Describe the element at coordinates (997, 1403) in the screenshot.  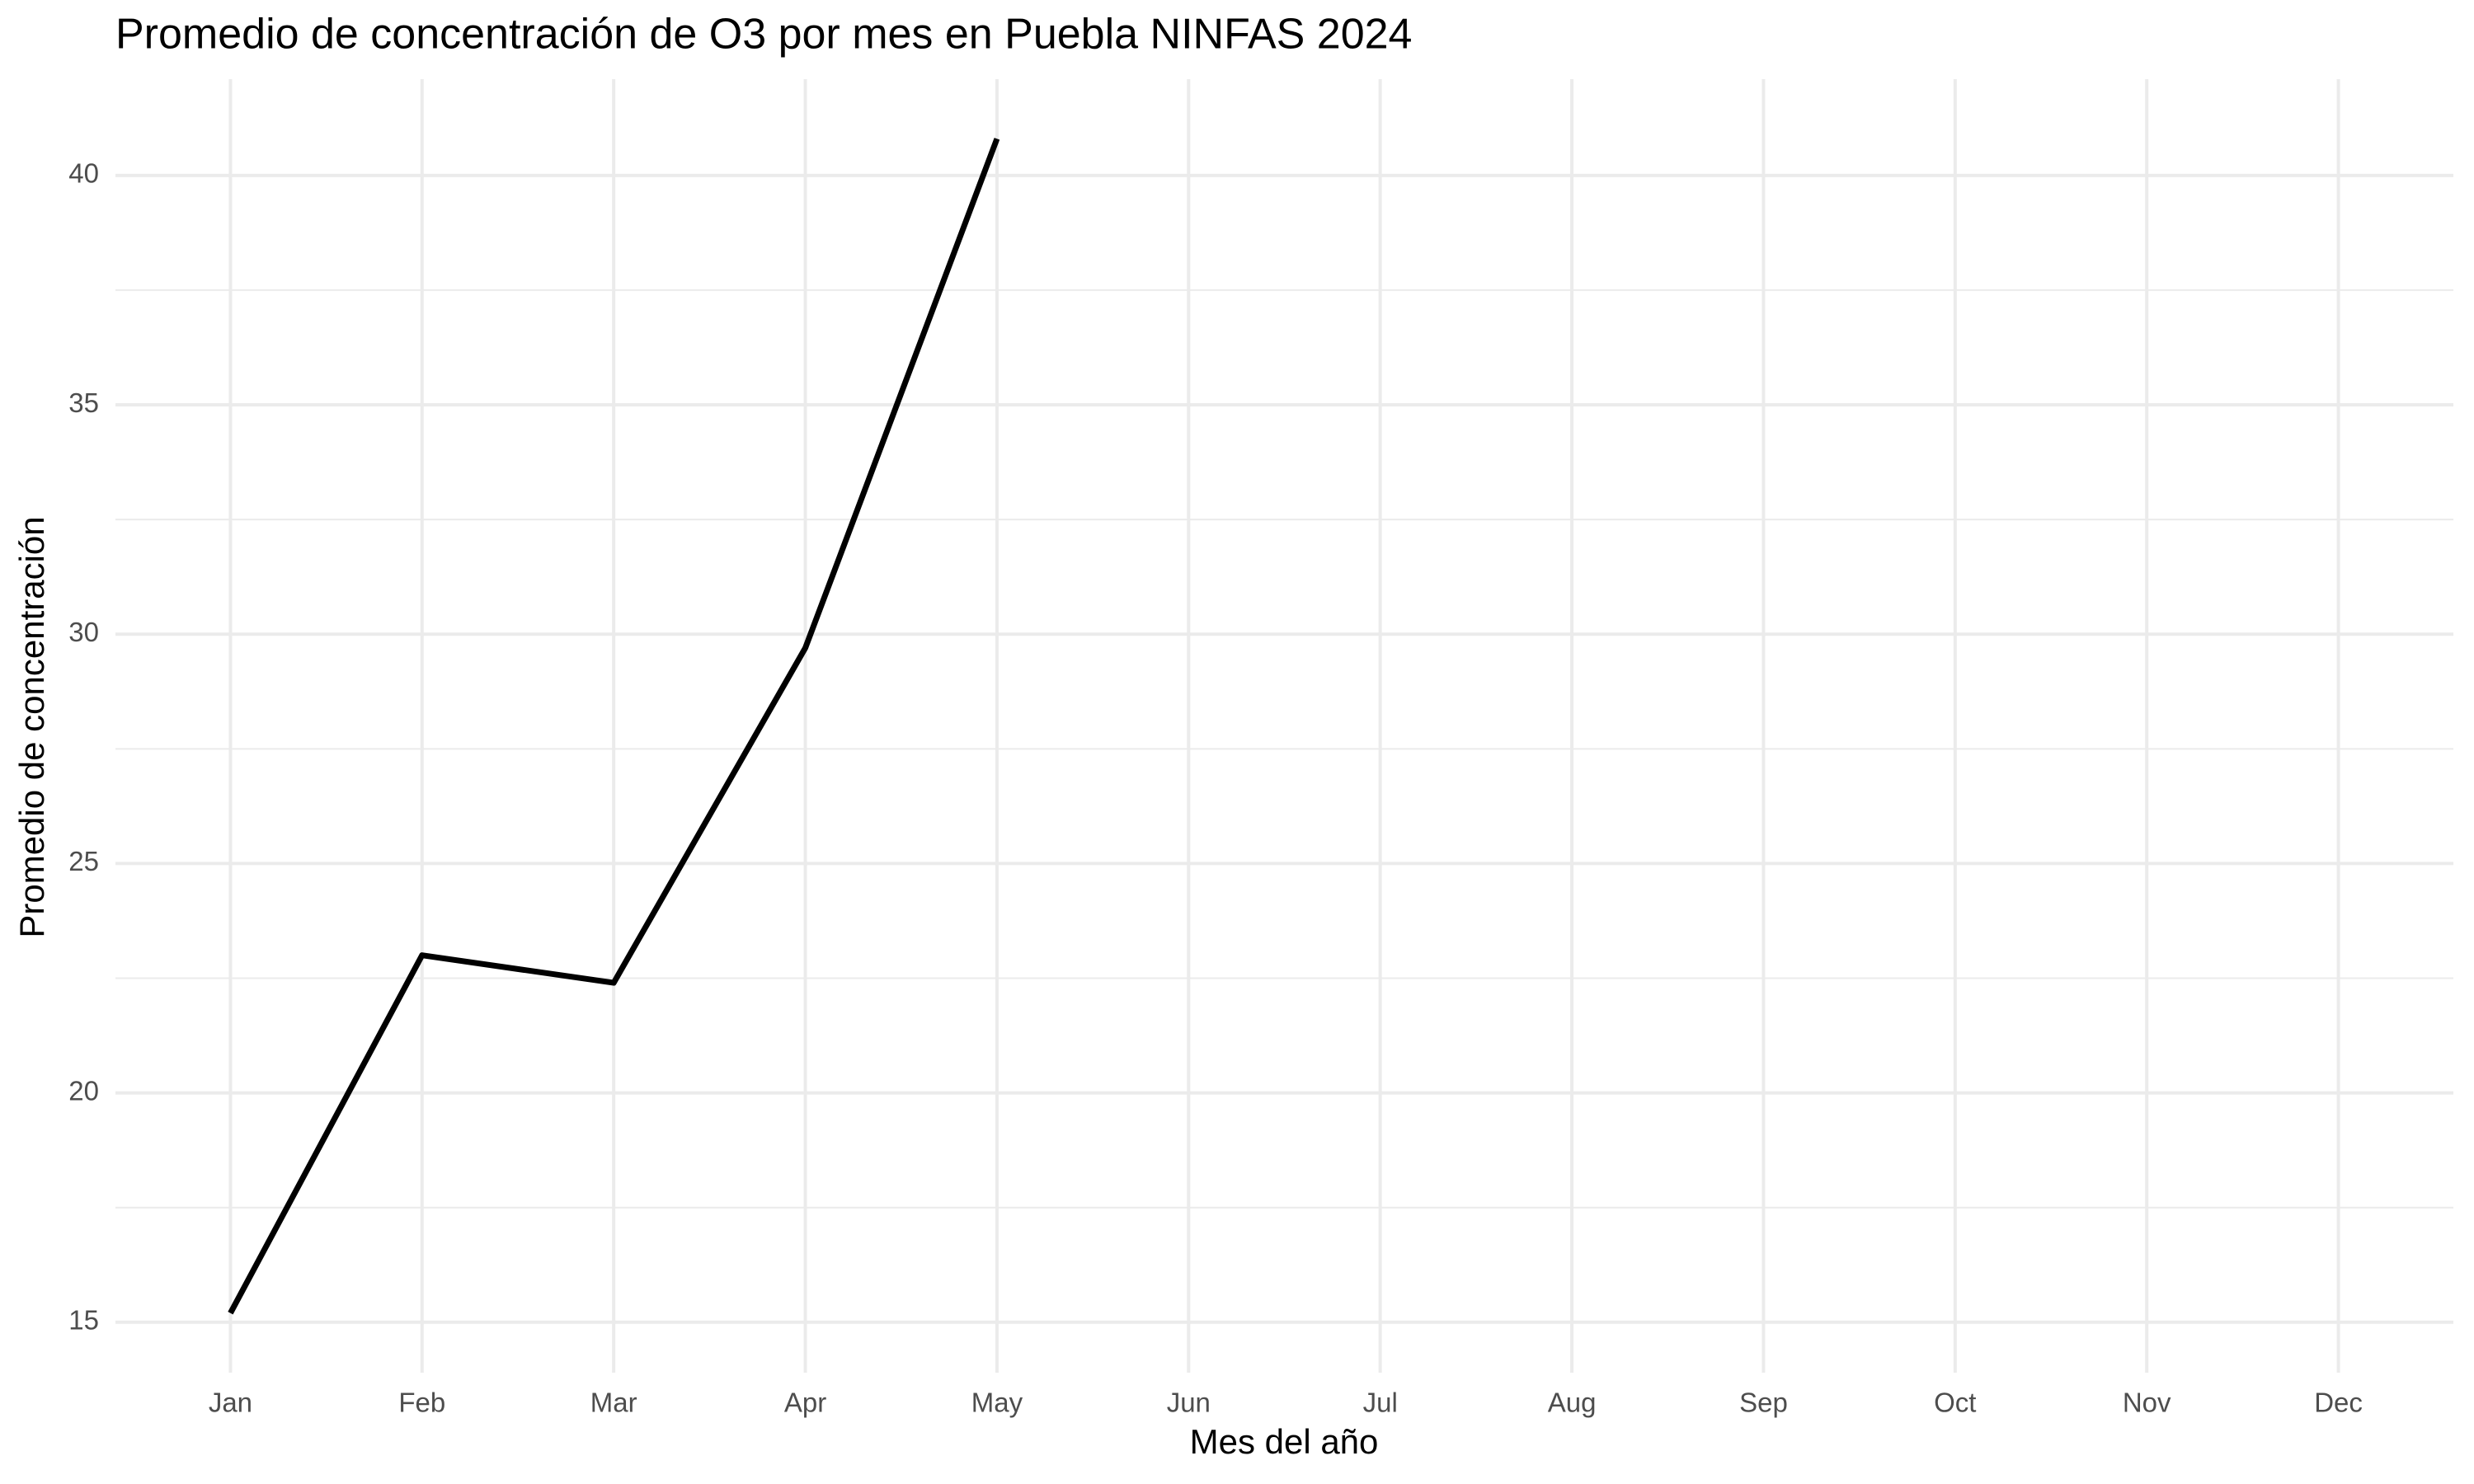
I see `x-tick-label: May` at that location.